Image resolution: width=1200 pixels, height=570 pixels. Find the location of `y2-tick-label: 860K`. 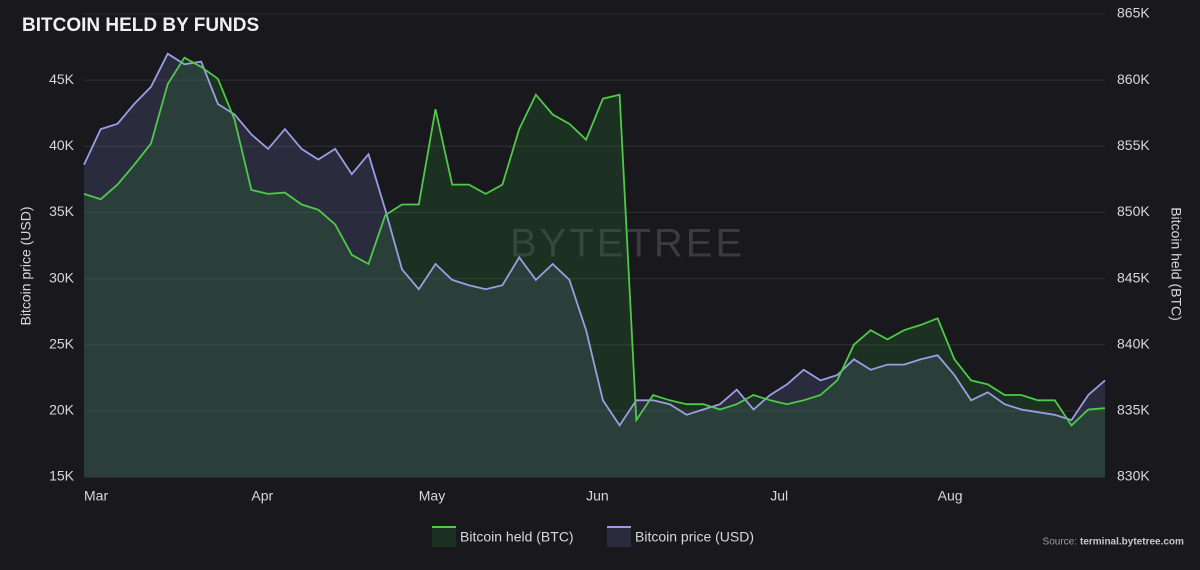

y2-tick-label: 860K is located at coordinates (1133, 79).